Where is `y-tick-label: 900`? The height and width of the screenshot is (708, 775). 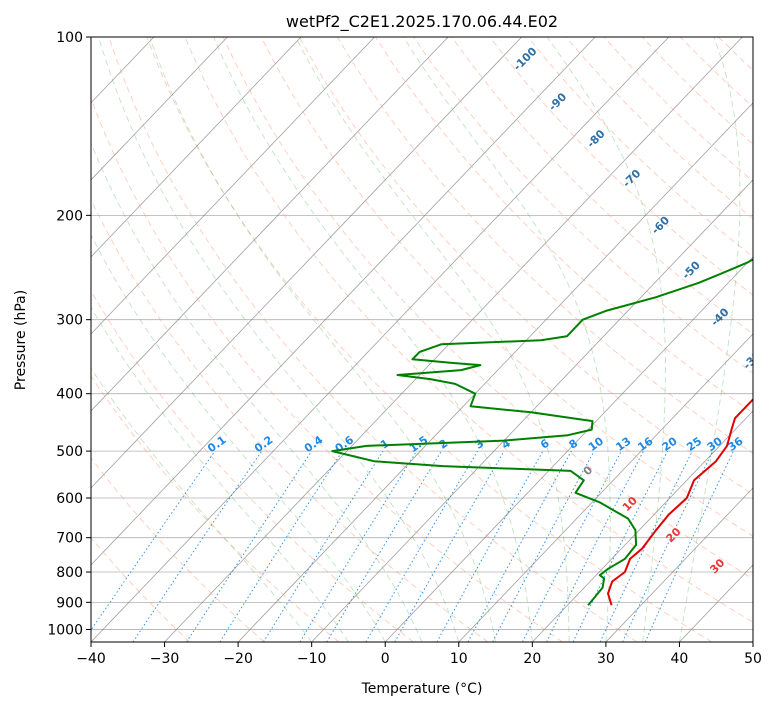 y-tick-label: 900 is located at coordinates (69, 603).